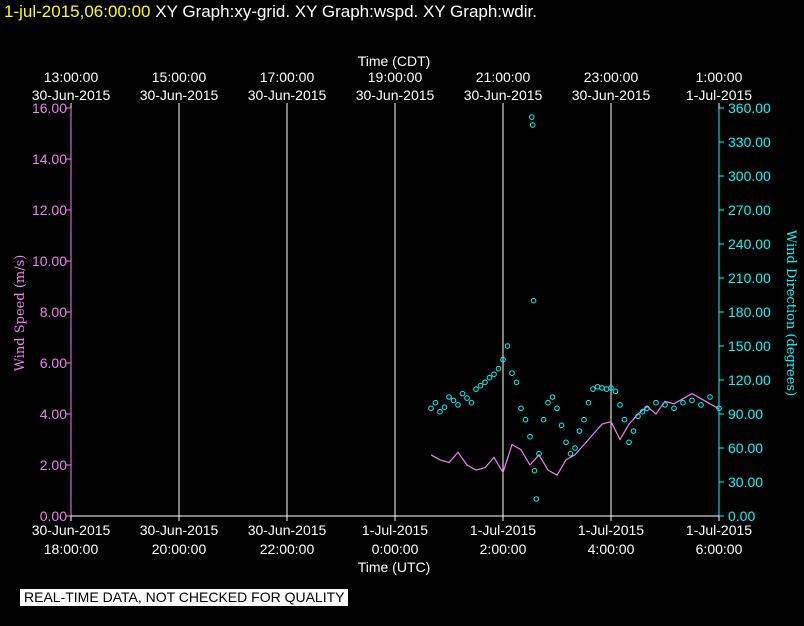 This screenshot has width=804, height=626. Describe the element at coordinates (287, 77) in the screenshot. I see `top-tick-time: 17:00:00` at that location.